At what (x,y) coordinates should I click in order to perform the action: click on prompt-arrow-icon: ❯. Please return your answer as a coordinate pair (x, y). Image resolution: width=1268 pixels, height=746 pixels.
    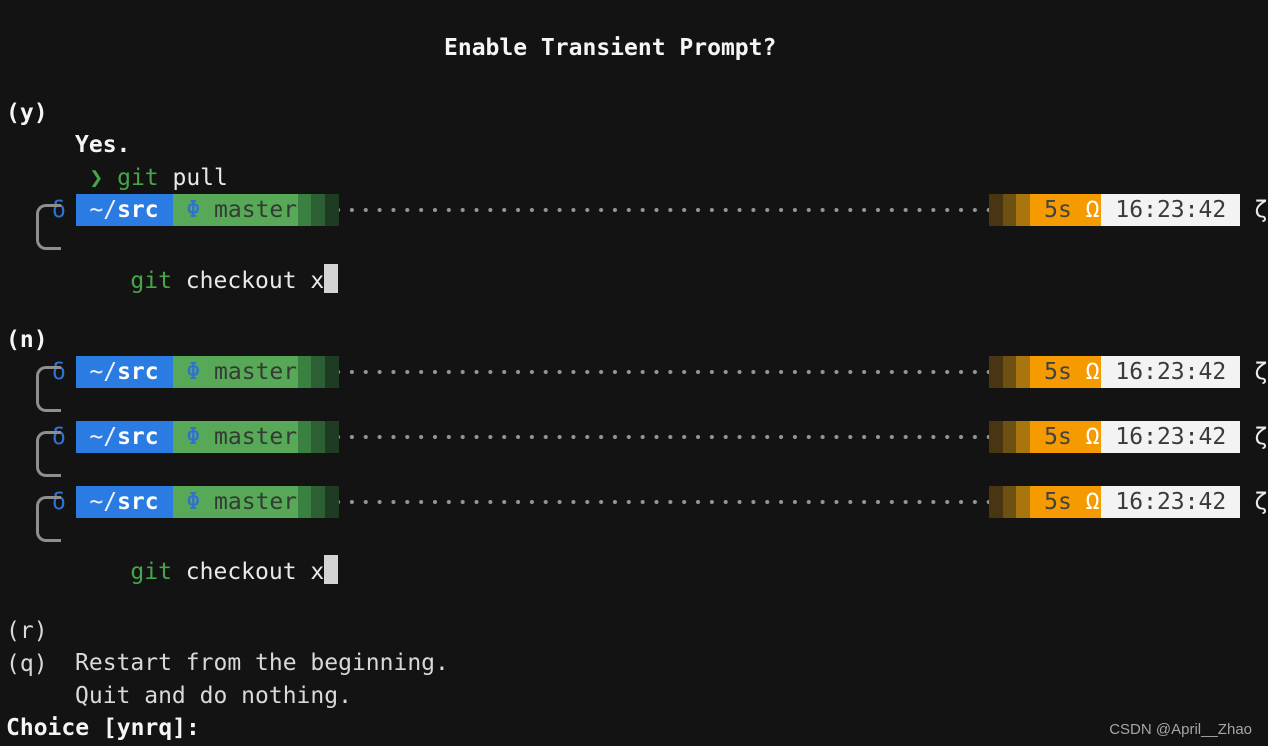
    Looking at the image, I should click on (96, 178).